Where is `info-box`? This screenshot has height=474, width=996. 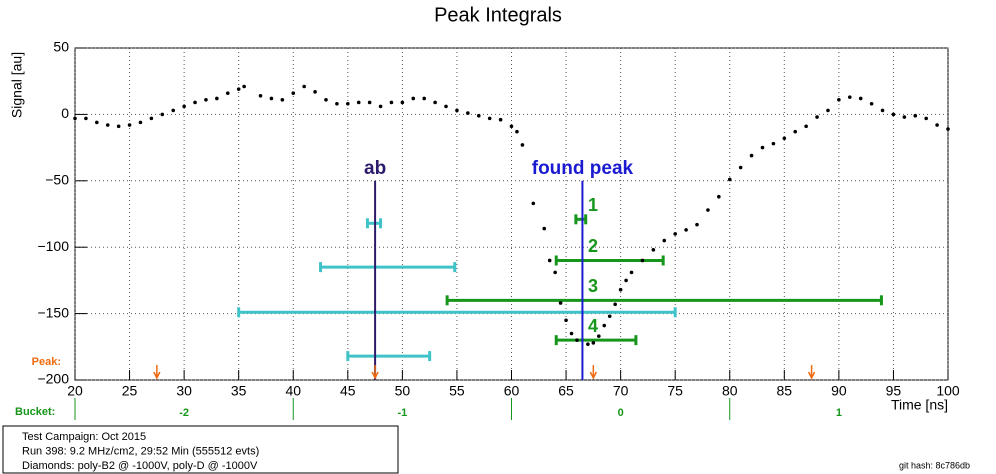
info-box is located at coordinates (200, 449).